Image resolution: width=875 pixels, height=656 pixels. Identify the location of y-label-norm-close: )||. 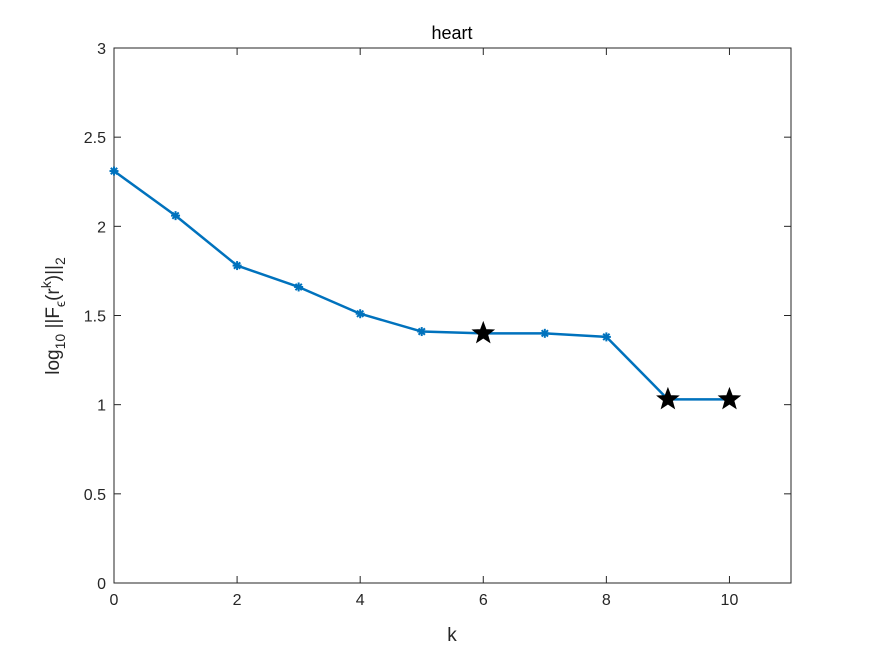
(53, 273).